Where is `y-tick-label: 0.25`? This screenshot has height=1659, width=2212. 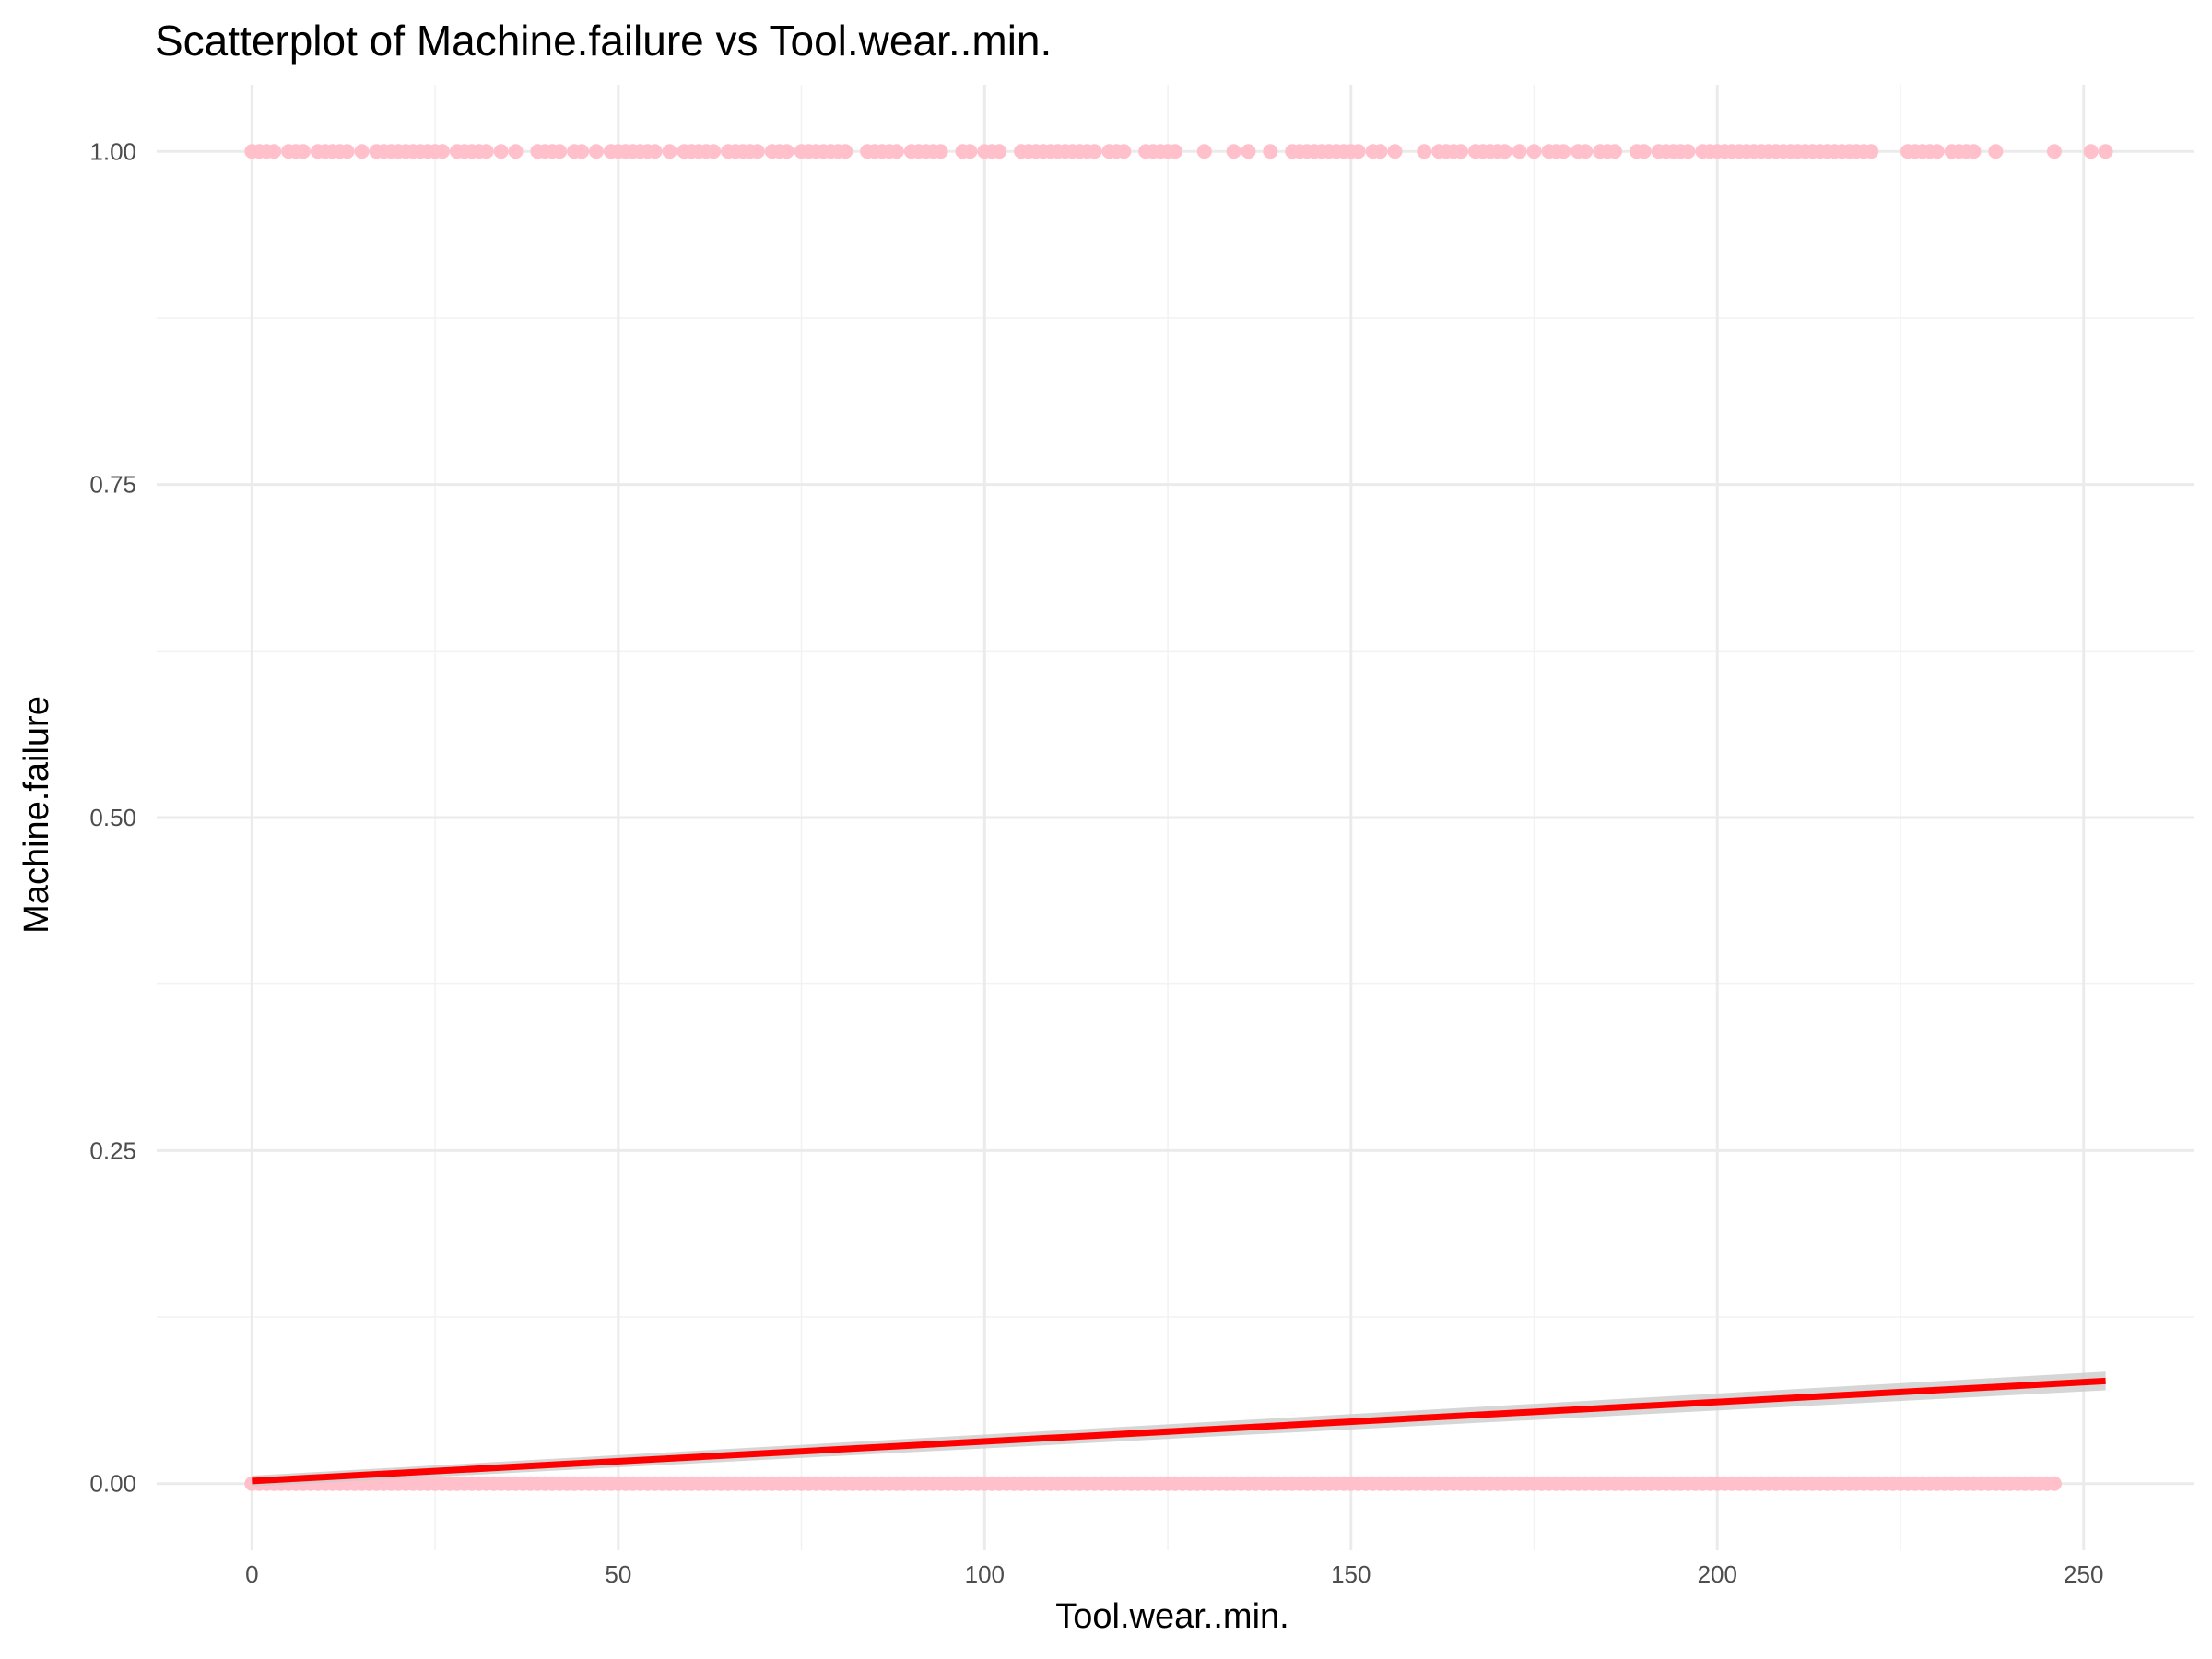 y-tick-label: 0.25 is located at coordinates (112, 1150).